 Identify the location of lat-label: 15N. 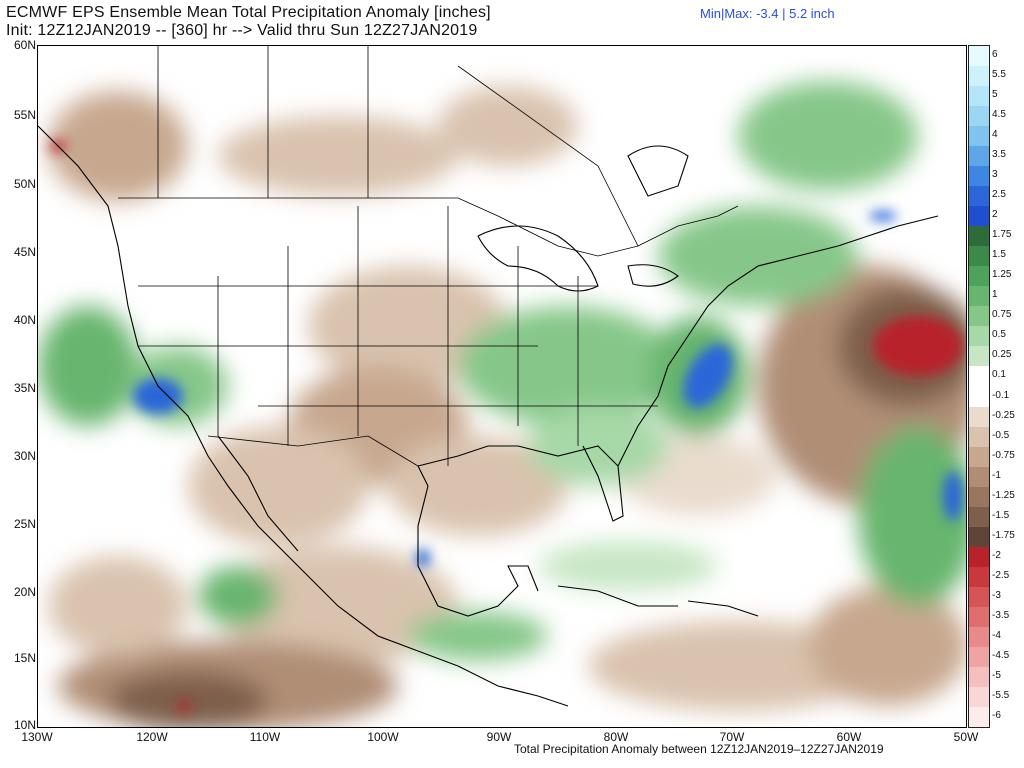
(24, 658).